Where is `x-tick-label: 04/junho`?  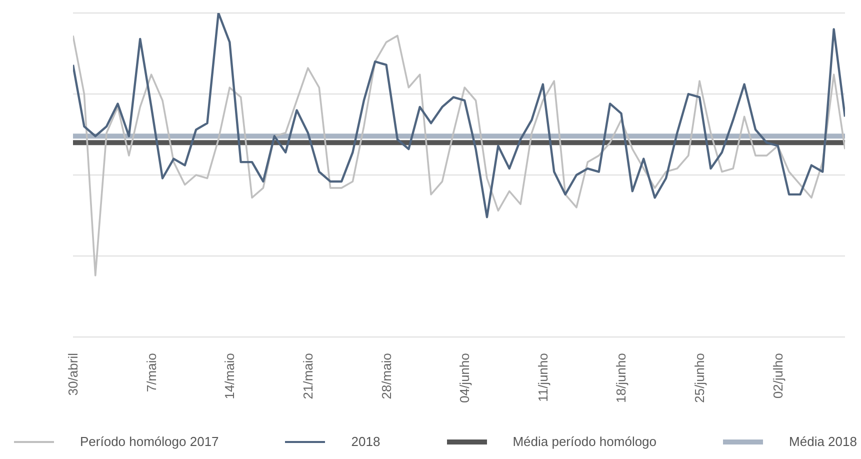
x-tick-label: 04/junho is located at coordinates (464, 378).